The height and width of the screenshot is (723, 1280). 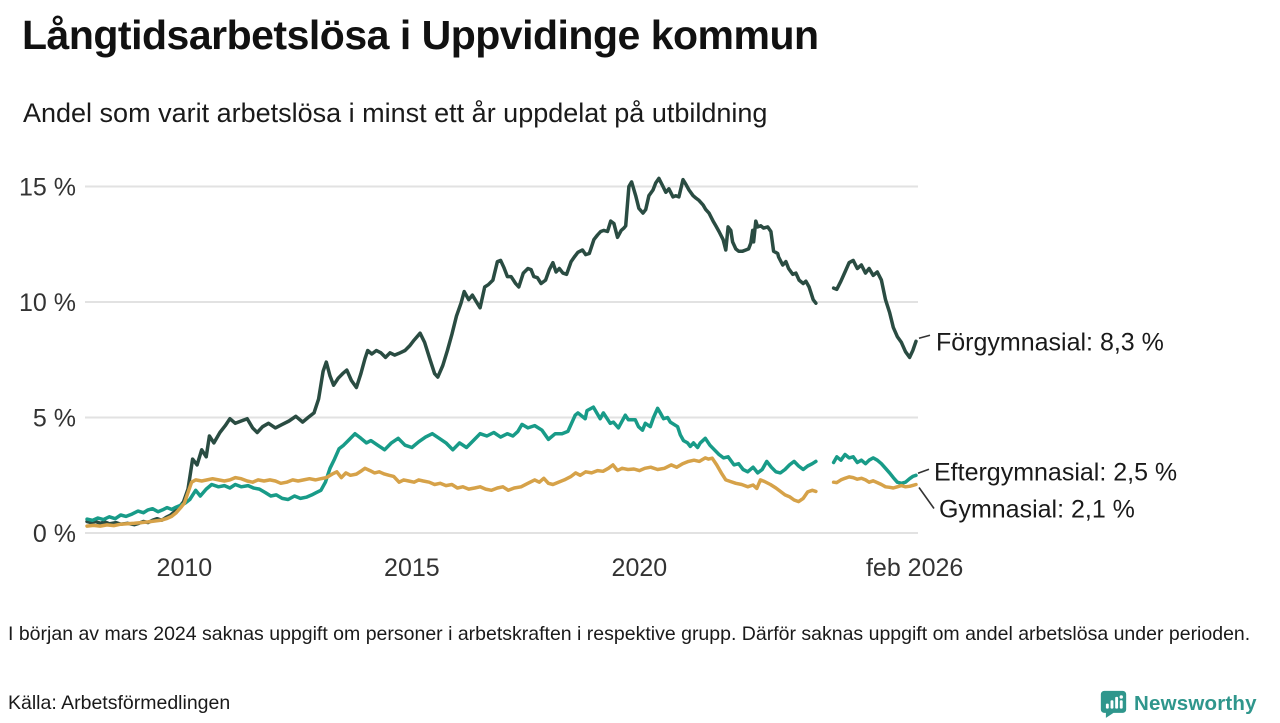 What do you see at coordinates (54, 419) in the screenshot?
I see `y-axis-tick-label: 5 %` at bounding box center [54, 419].